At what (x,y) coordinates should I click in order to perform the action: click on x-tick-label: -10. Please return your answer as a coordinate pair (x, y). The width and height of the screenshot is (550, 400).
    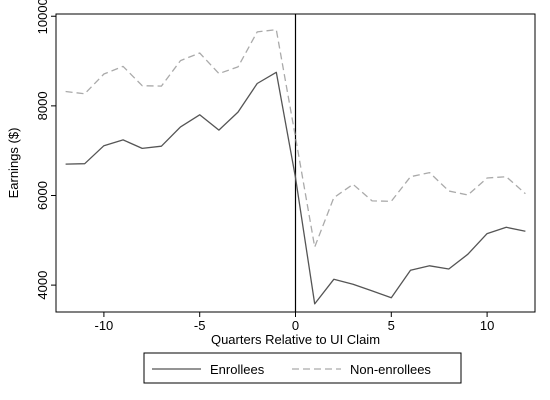
    Looking at the image, I should click on (104, 325).